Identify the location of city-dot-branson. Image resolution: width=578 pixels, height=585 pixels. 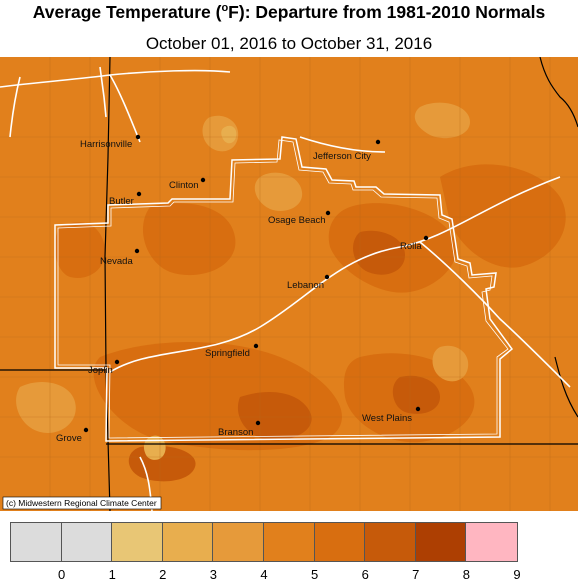
(258, 423).